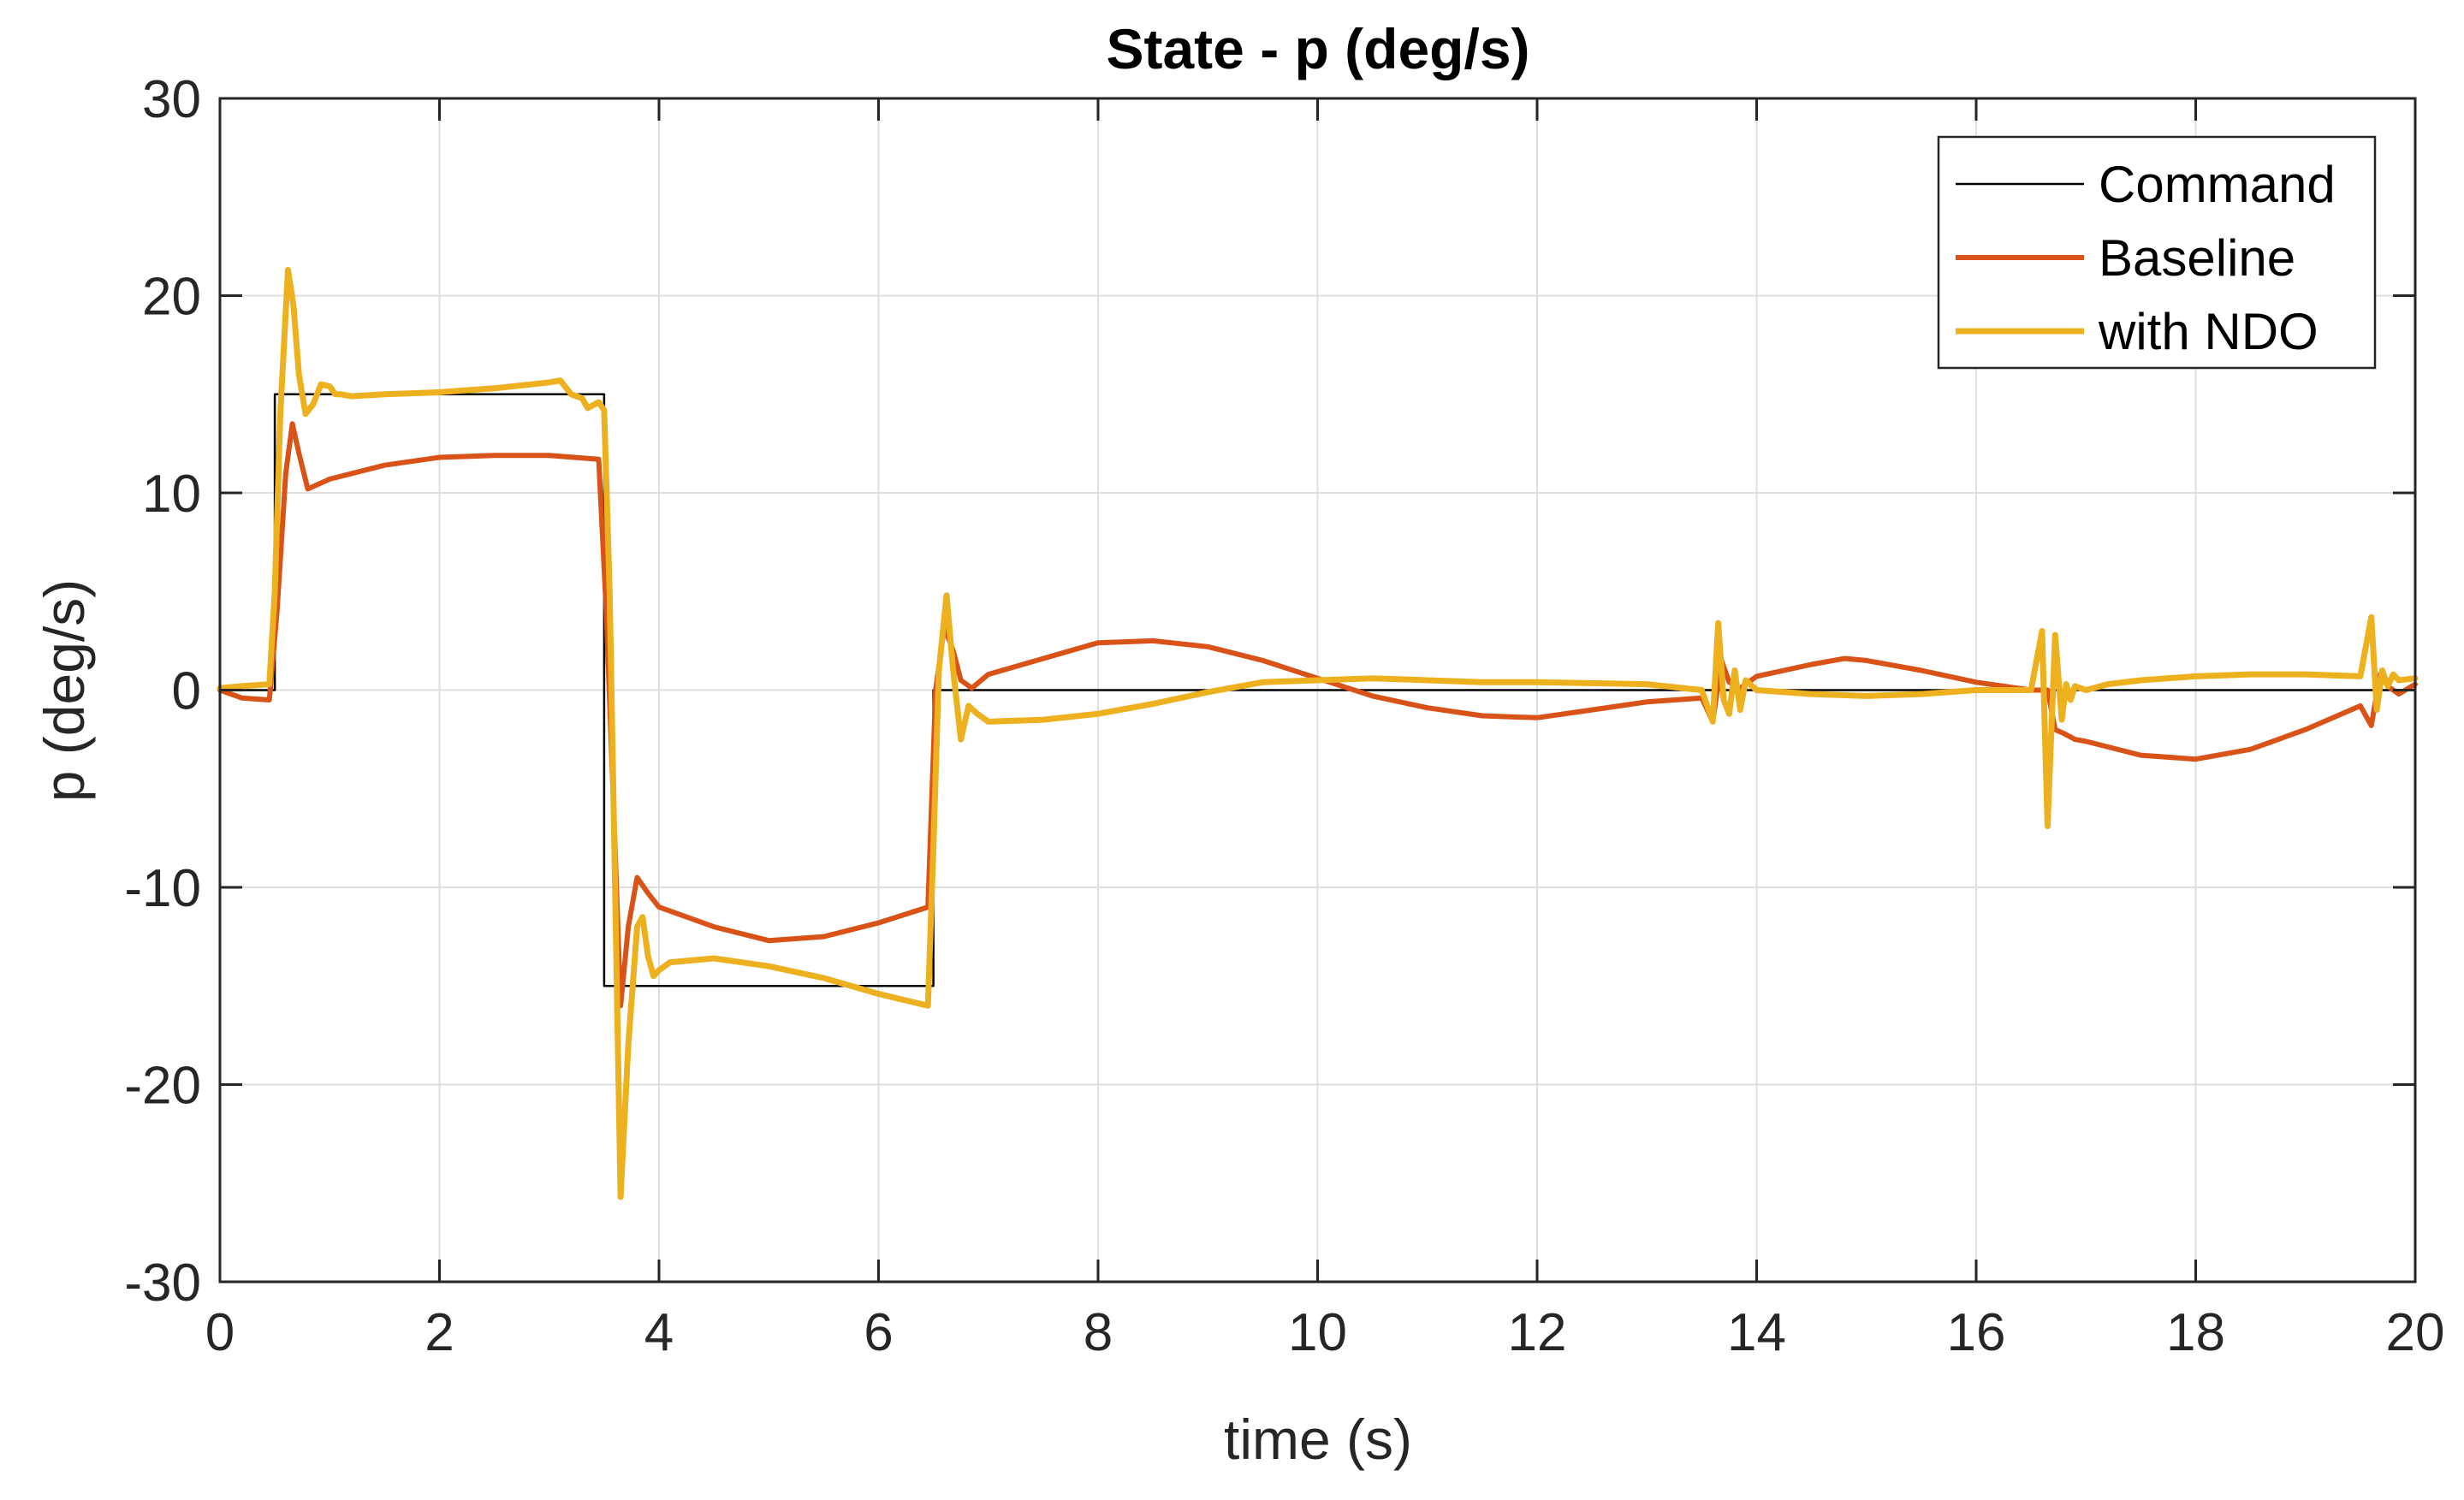  I want to click on x-tick-label: 20, so click(2415, 1333).